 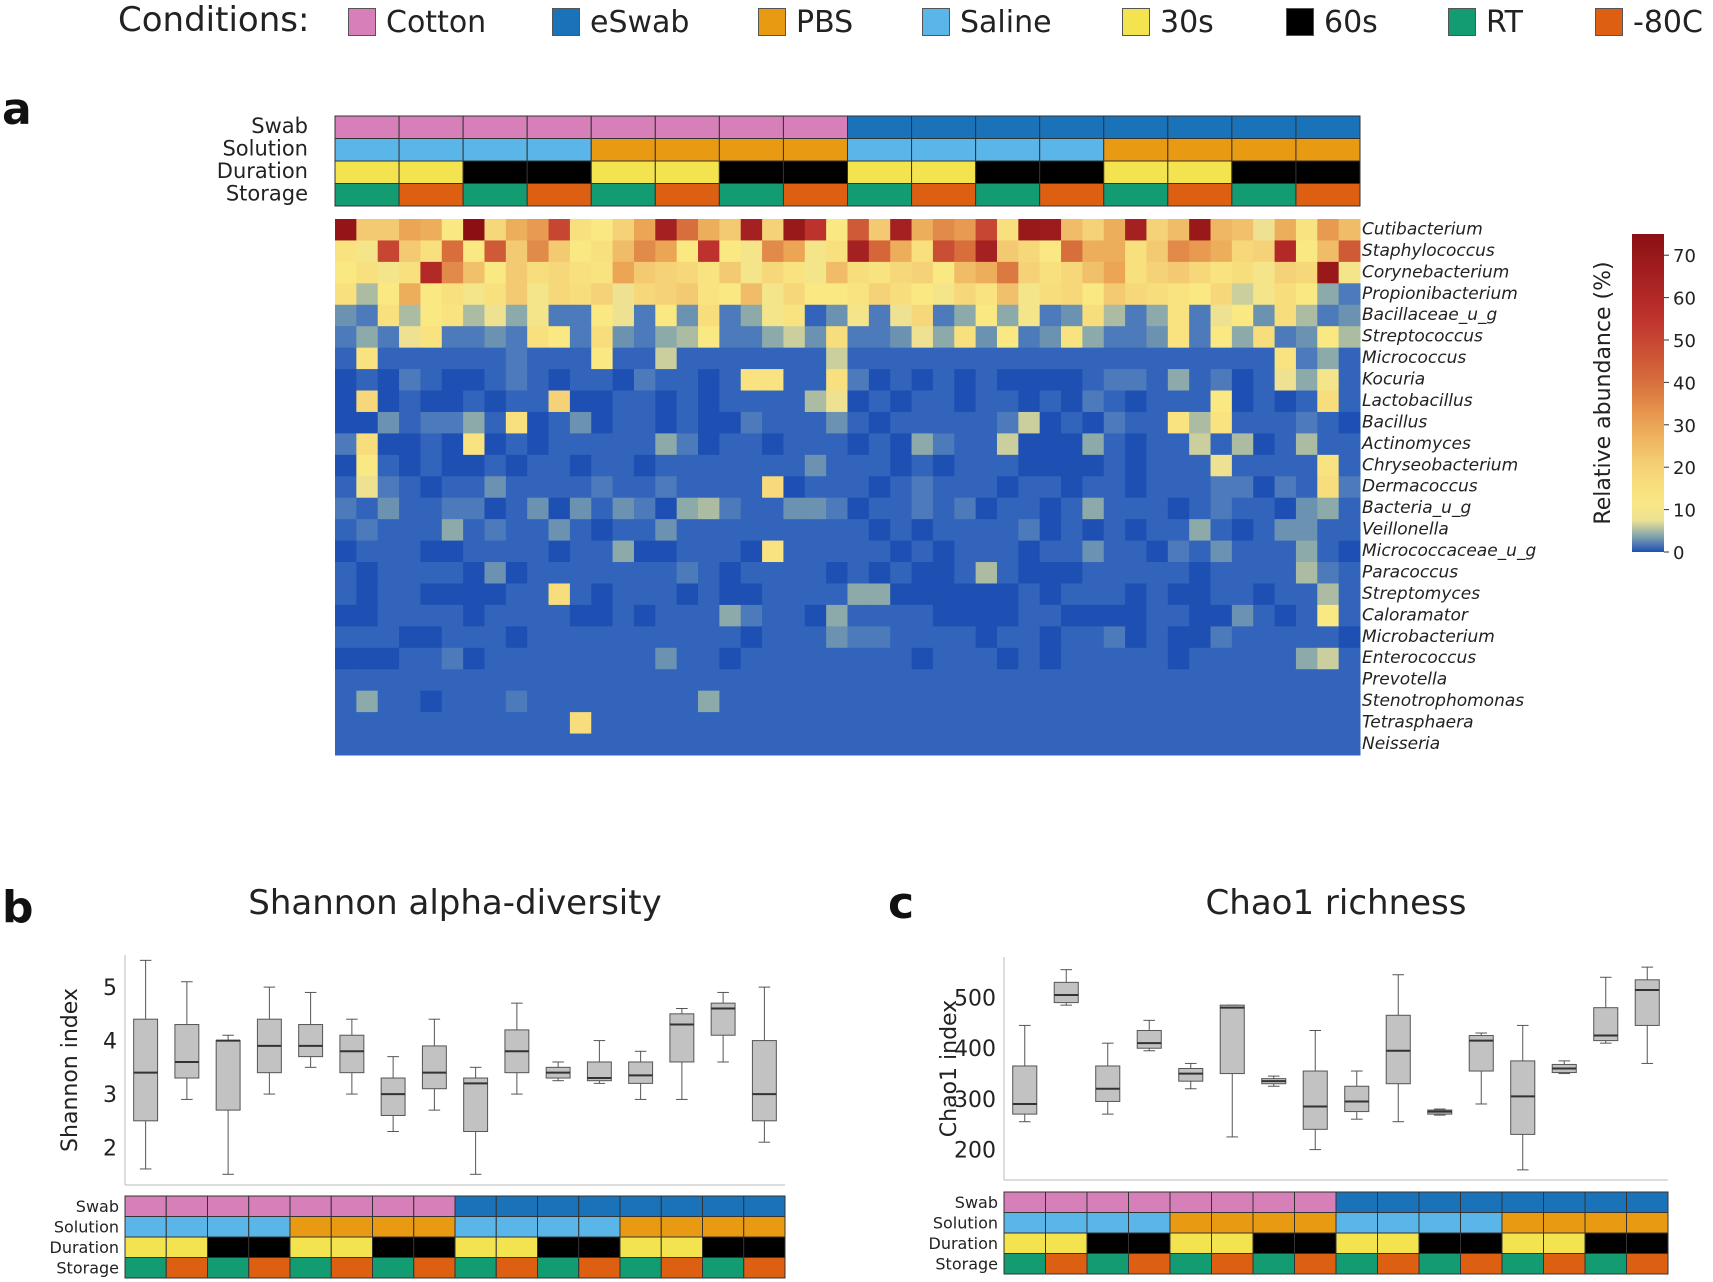 I want to click on panel-label-b: b, so click(x=18, y=907).